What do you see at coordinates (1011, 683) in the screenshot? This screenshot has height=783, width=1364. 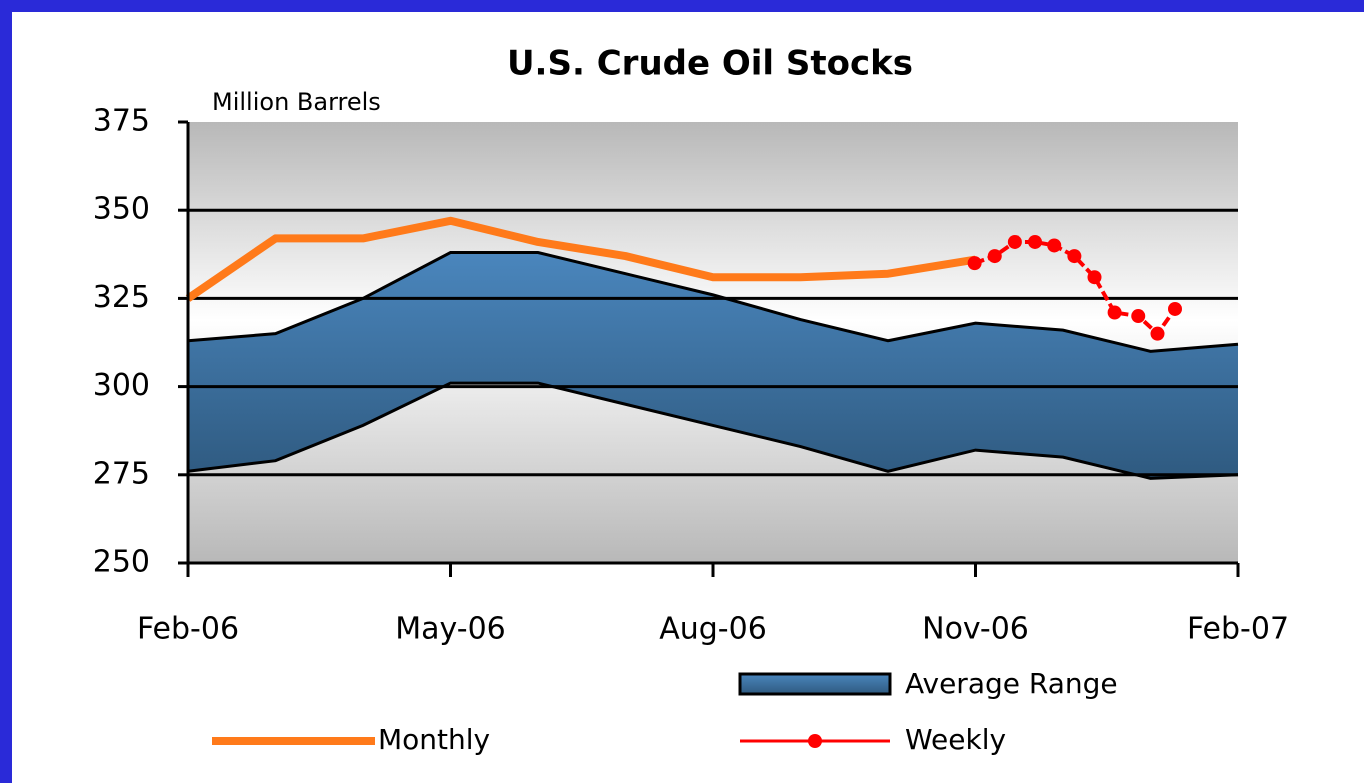 I see `legend-label: Average Range` at bounding box center [1011, 683].